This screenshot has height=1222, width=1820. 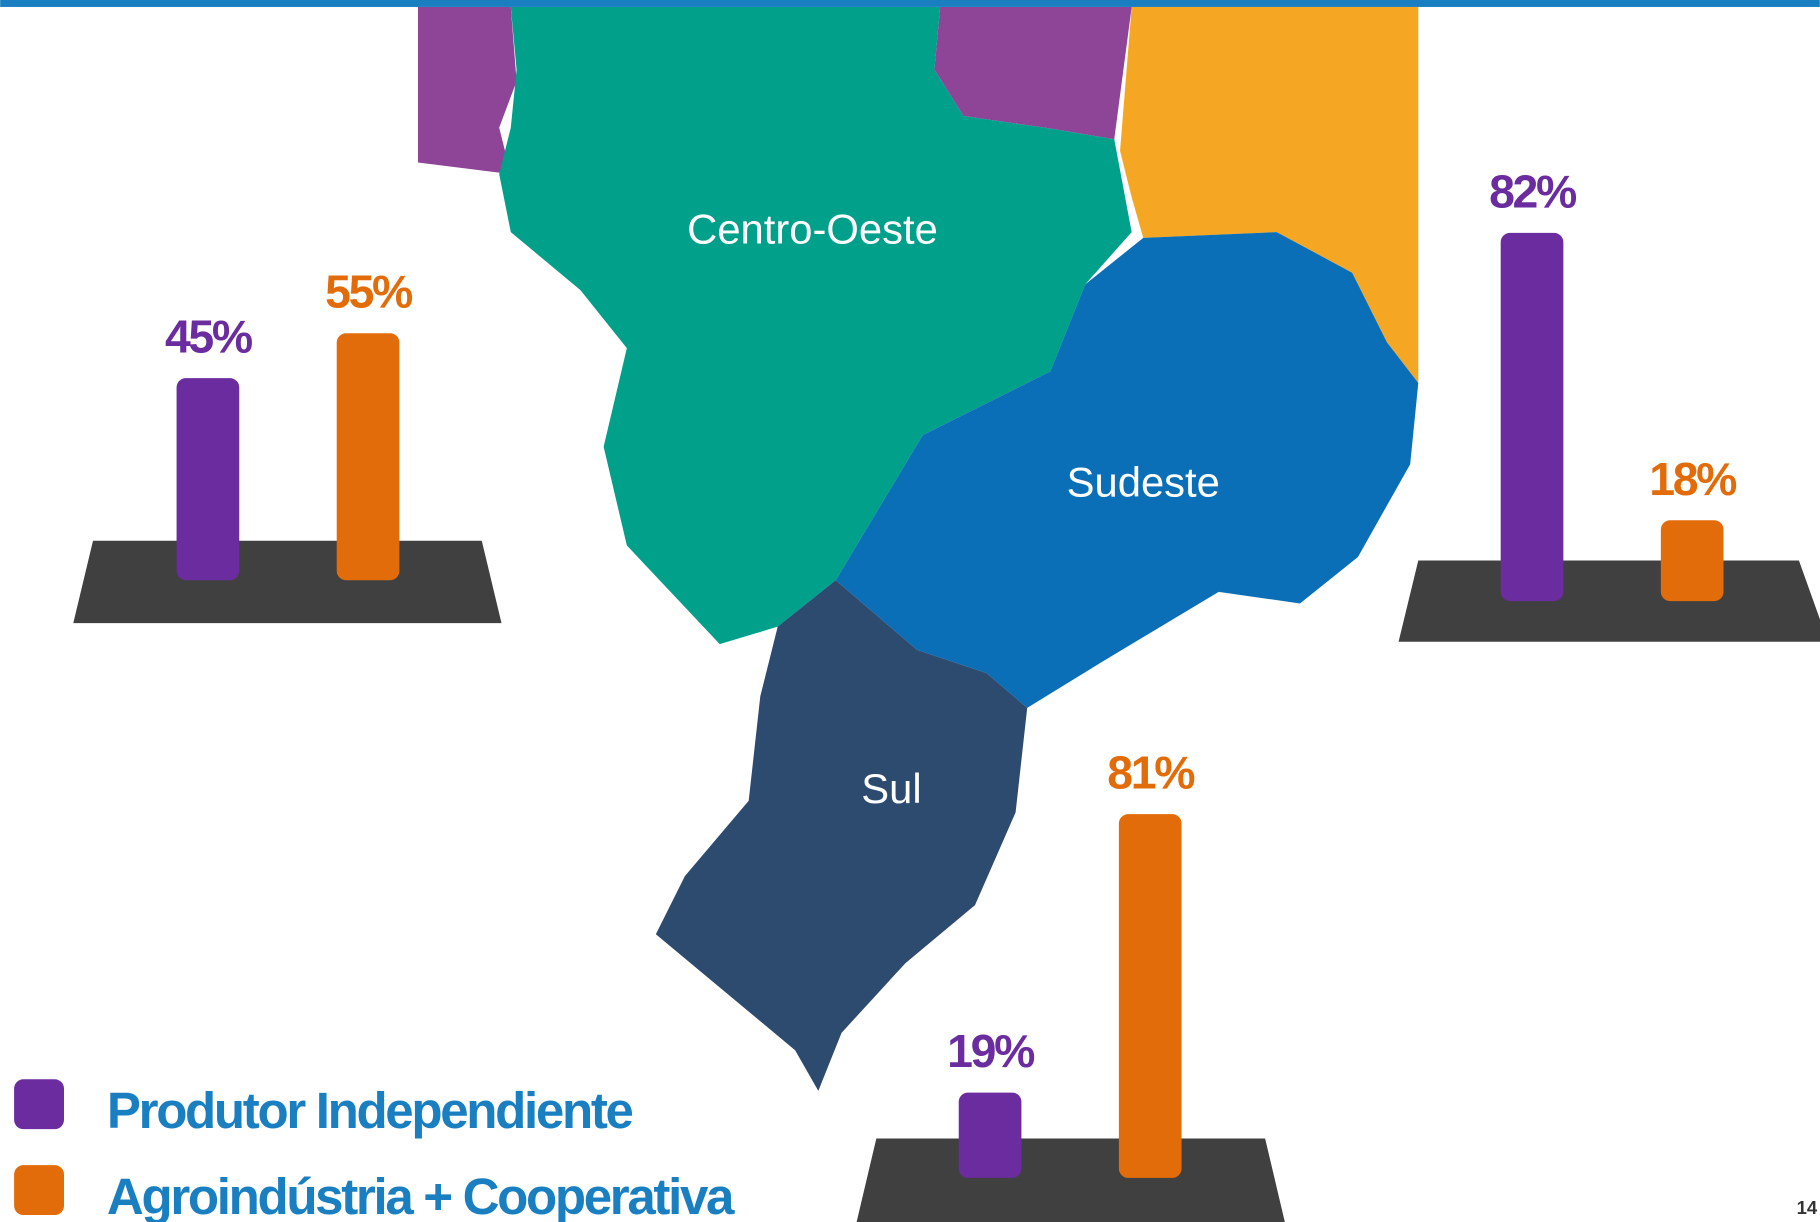 What do you see at coordinates (910, 3) in the screenshot?
I see `top-rule` at bounding box center [910, 3].